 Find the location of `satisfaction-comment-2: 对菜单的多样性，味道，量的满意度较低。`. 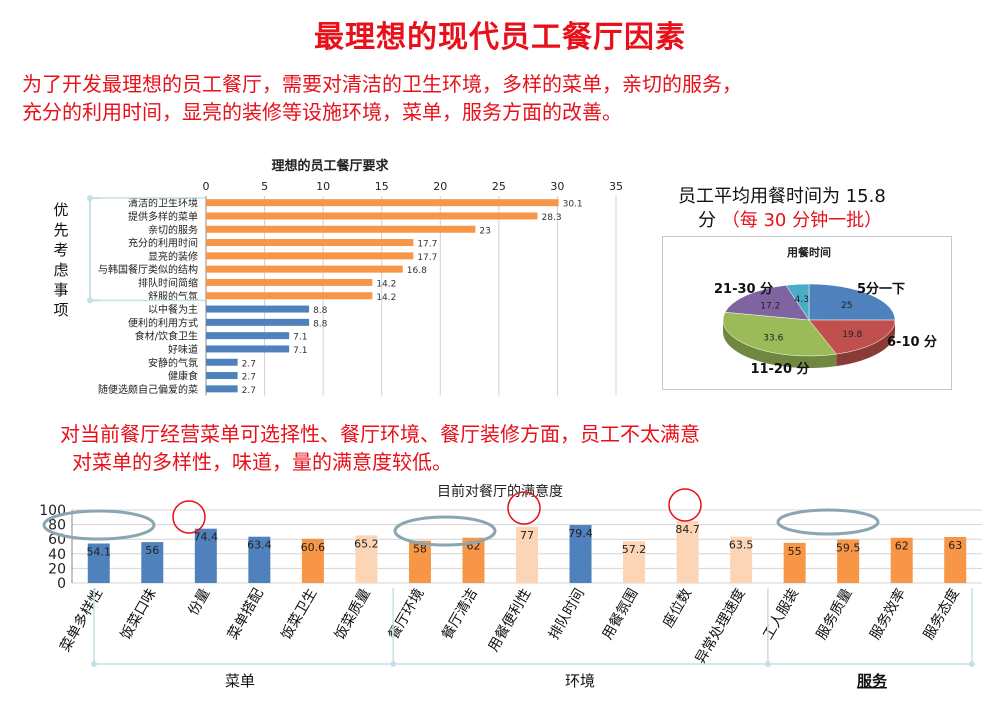

satisfaction-comment-2: 对菜单的多样性，味道，量的满意度较低。 is located at coordinates (262, 462).